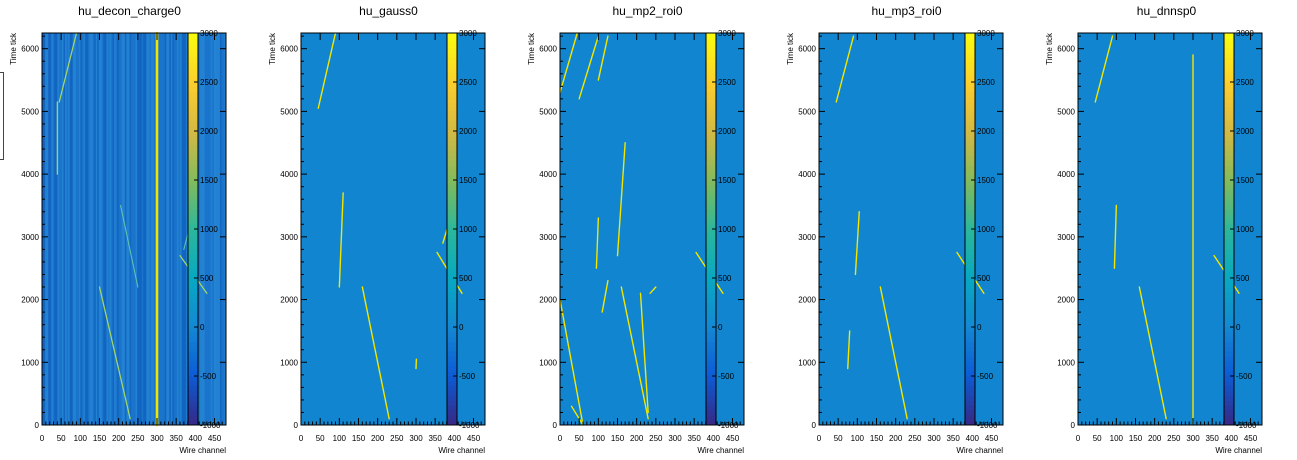  Describe the element at coordinates (986, 82) in the screenshot. I see `palette-tick-label: 2500` at that location.